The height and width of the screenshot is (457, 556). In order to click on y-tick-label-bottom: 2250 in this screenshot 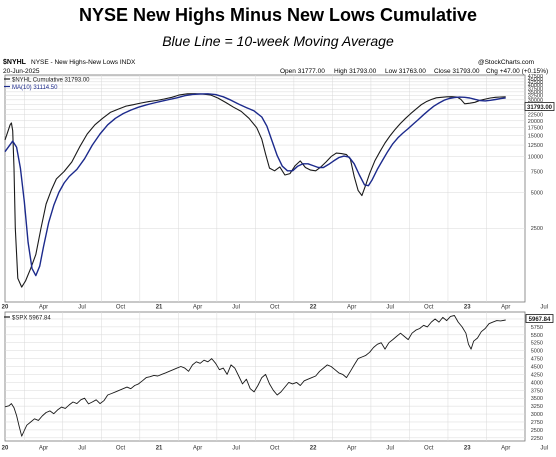, I will do `click(537, 439)`.